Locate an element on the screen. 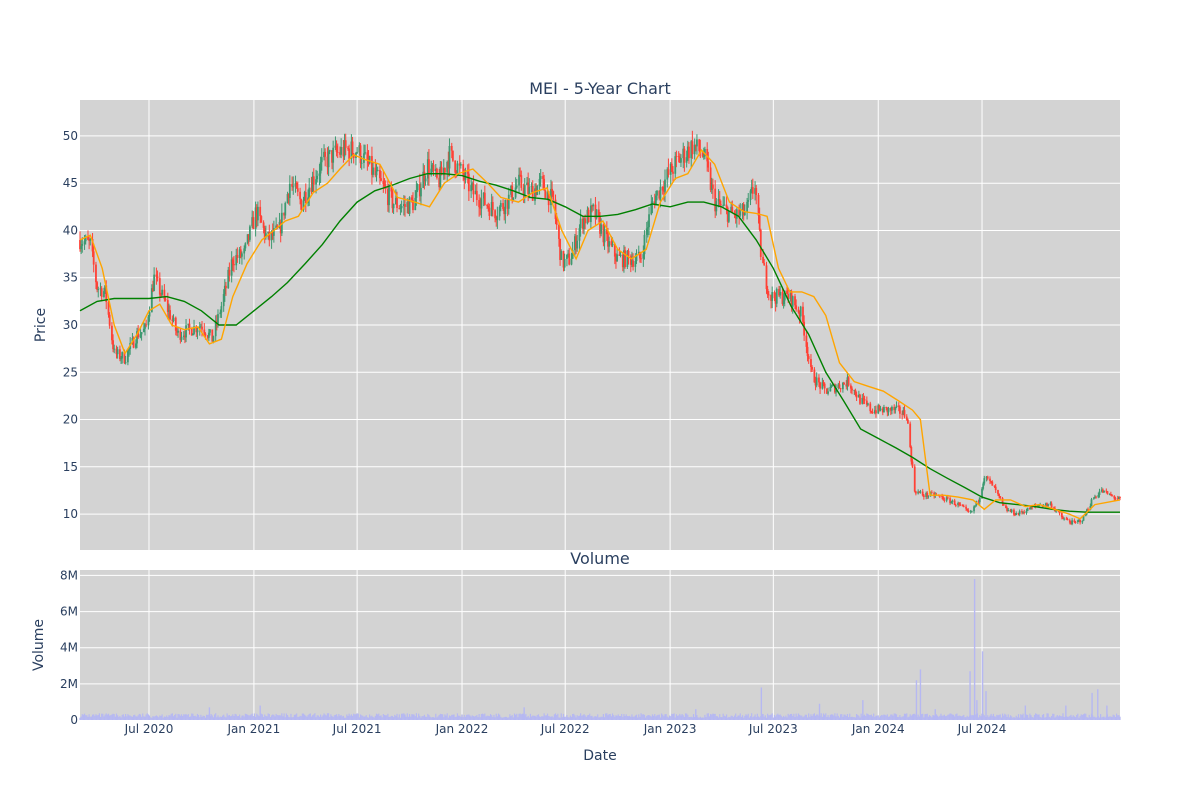  price-y-tick-label: 35 is located at coordinates (70, 278).